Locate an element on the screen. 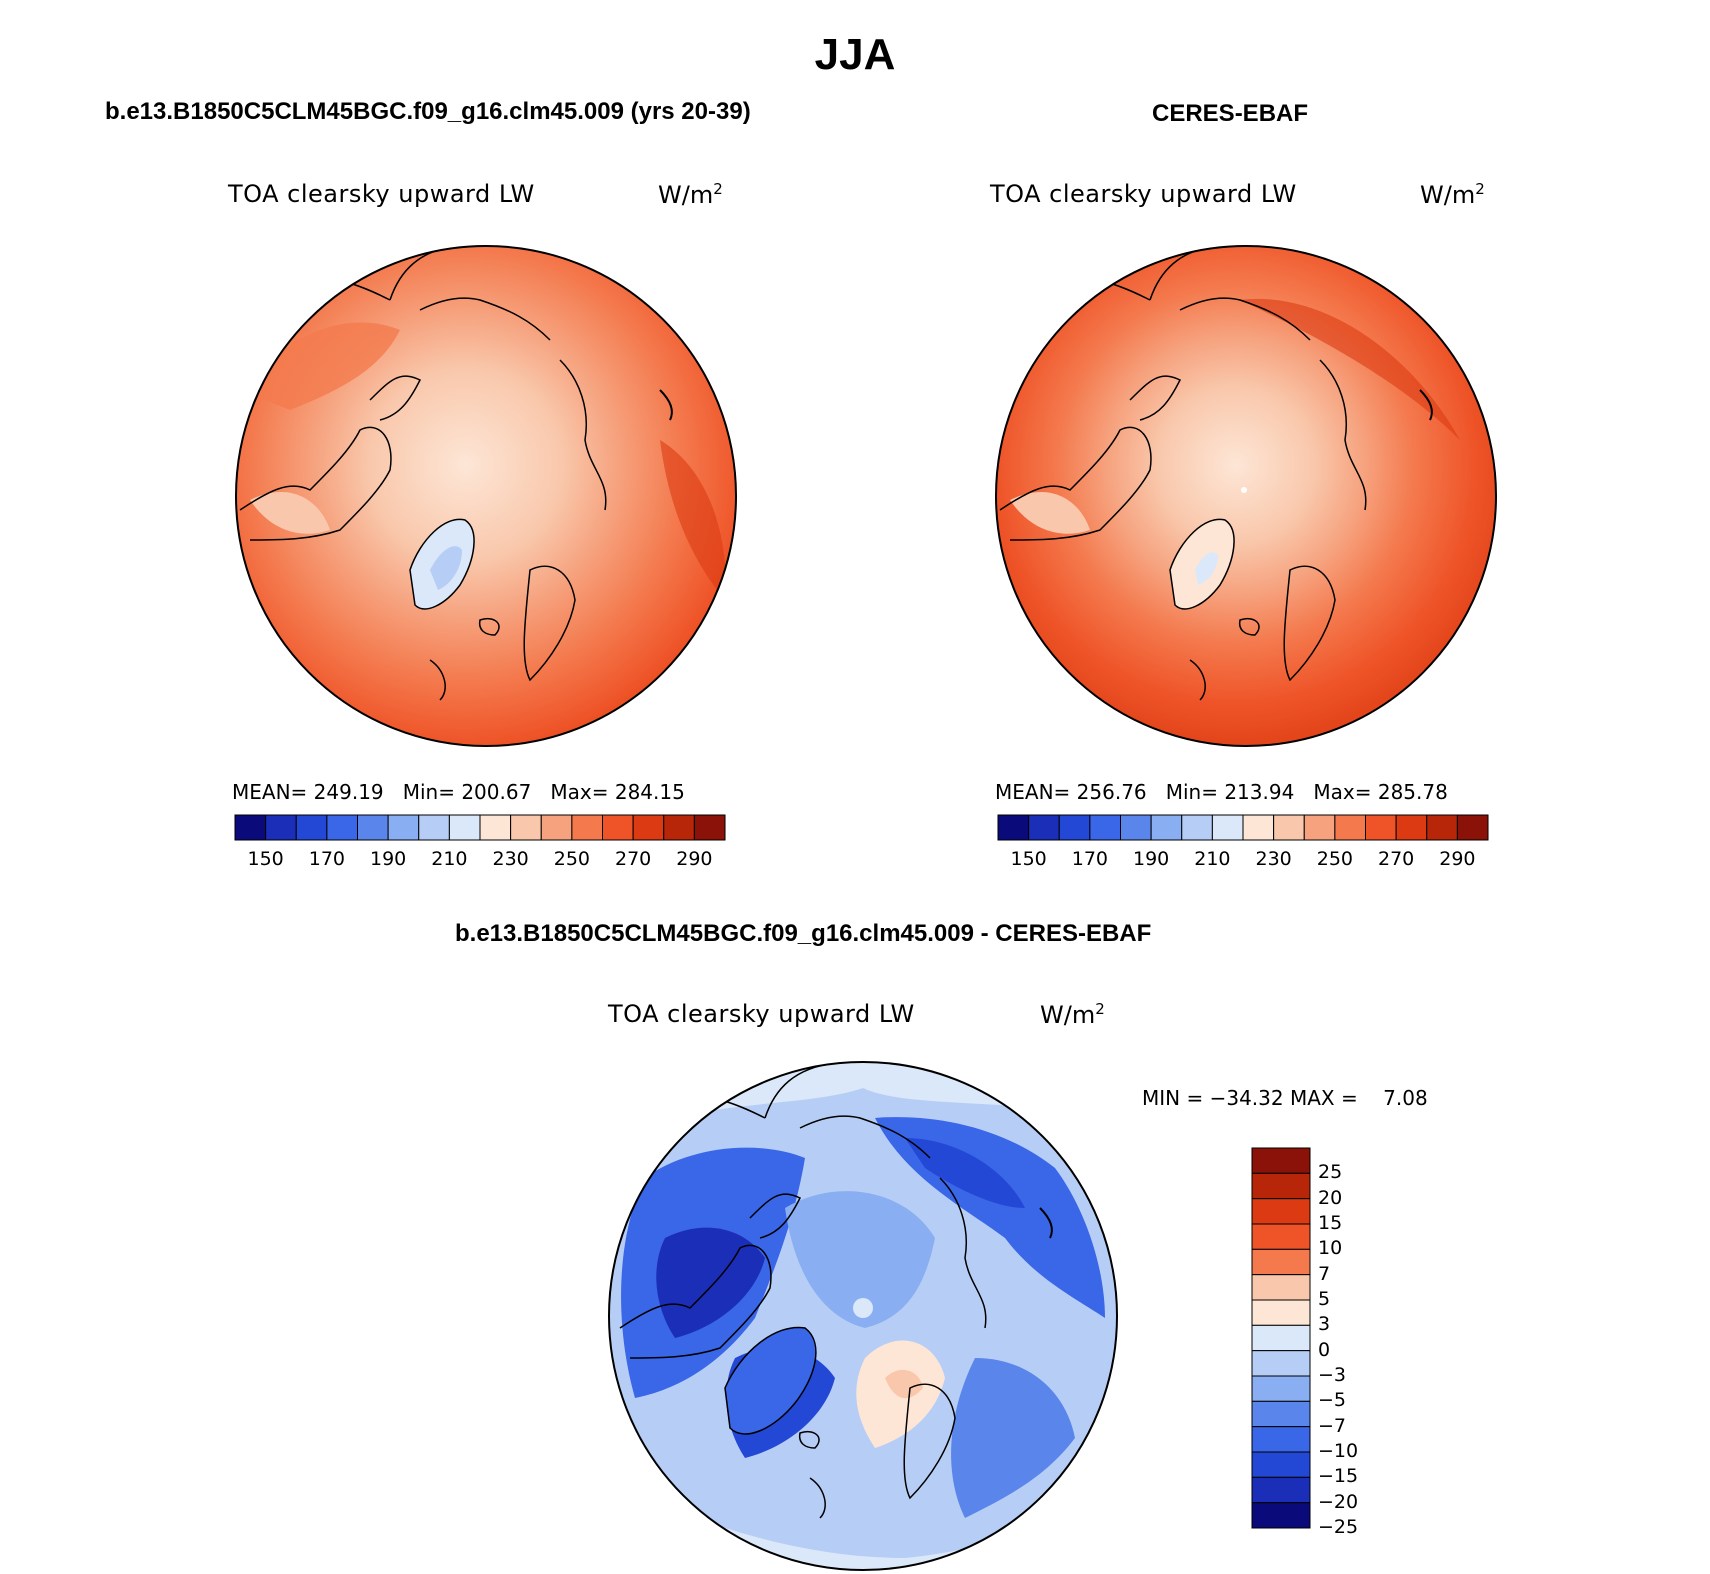 The image size is (1710, 1574). obs-units-label: W/m2 is located at coordinates (1452, 194).